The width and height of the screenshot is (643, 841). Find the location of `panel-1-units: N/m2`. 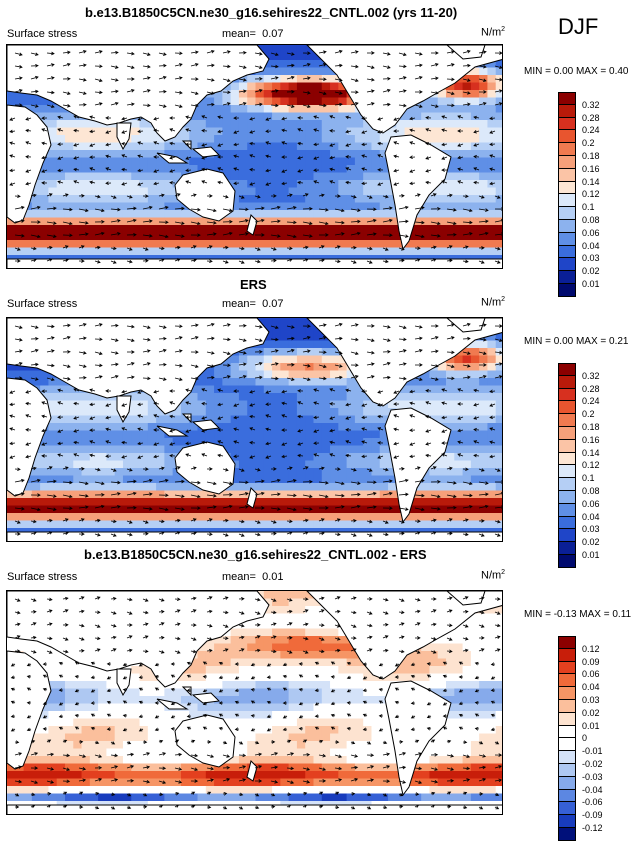

panel-1-units: N/m2 is located at coordinates (493, 32).